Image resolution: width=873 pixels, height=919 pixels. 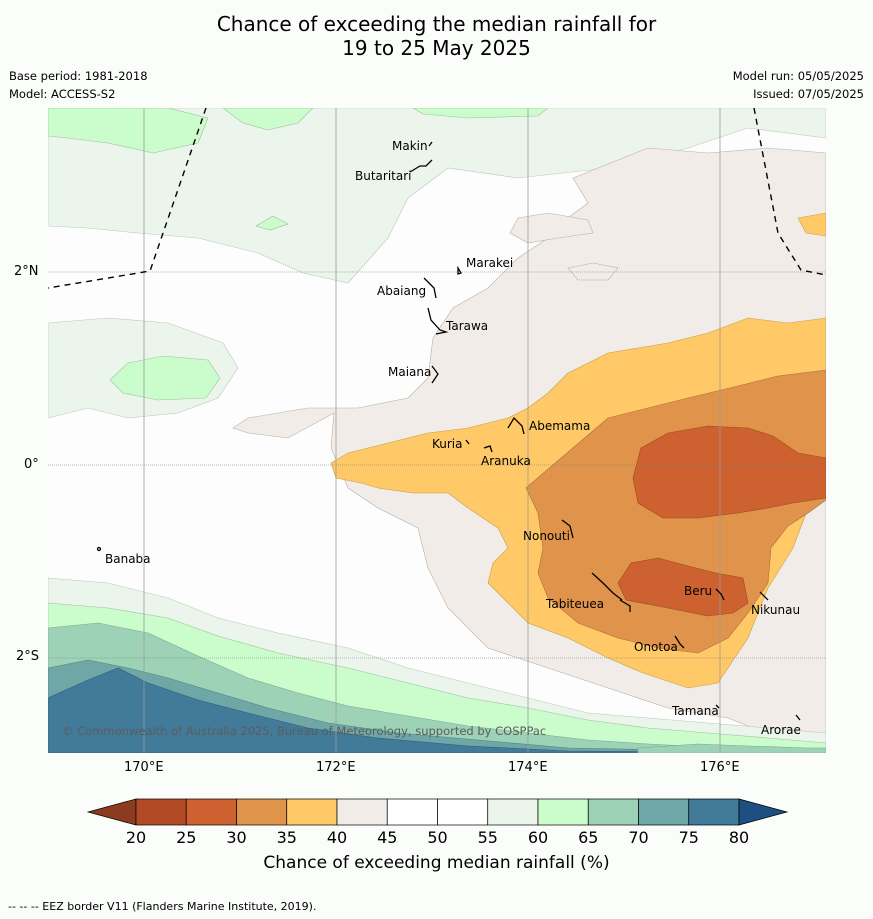 I want to click on label-nikunau: Nikunau, so click(x=775, y=610).